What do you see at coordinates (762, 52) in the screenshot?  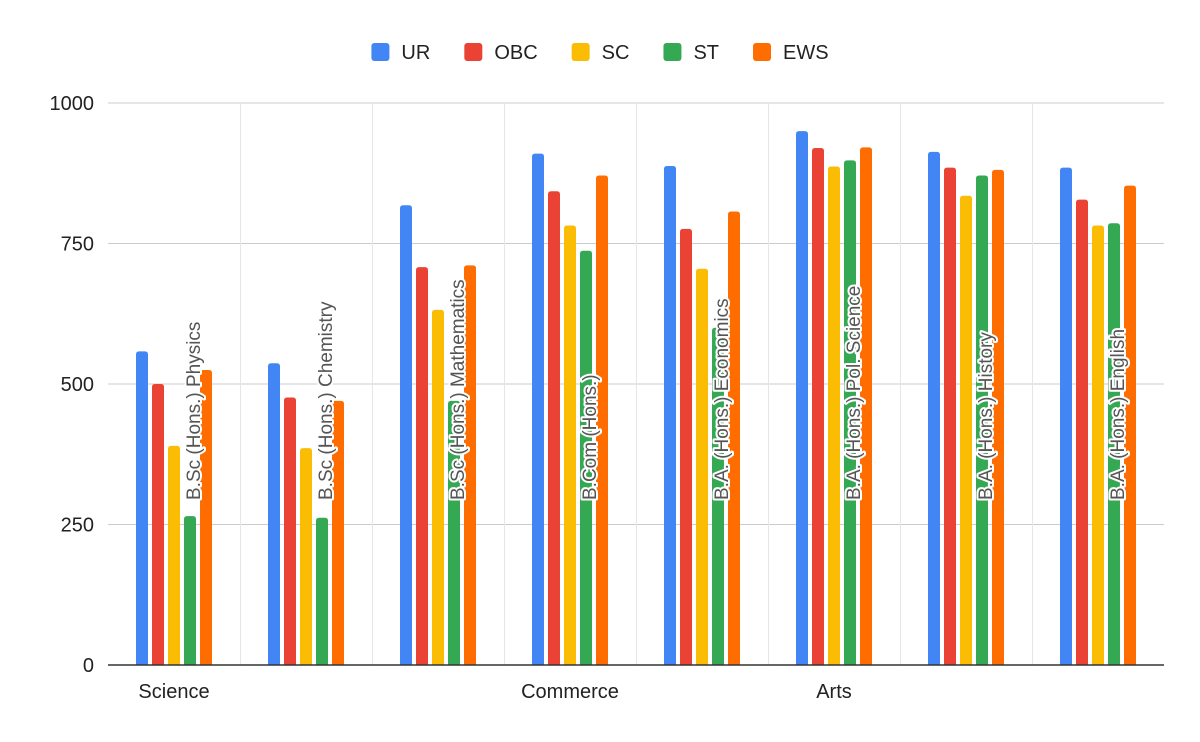 I see `legend-swatch-ews` at bounding box center [762, 52].